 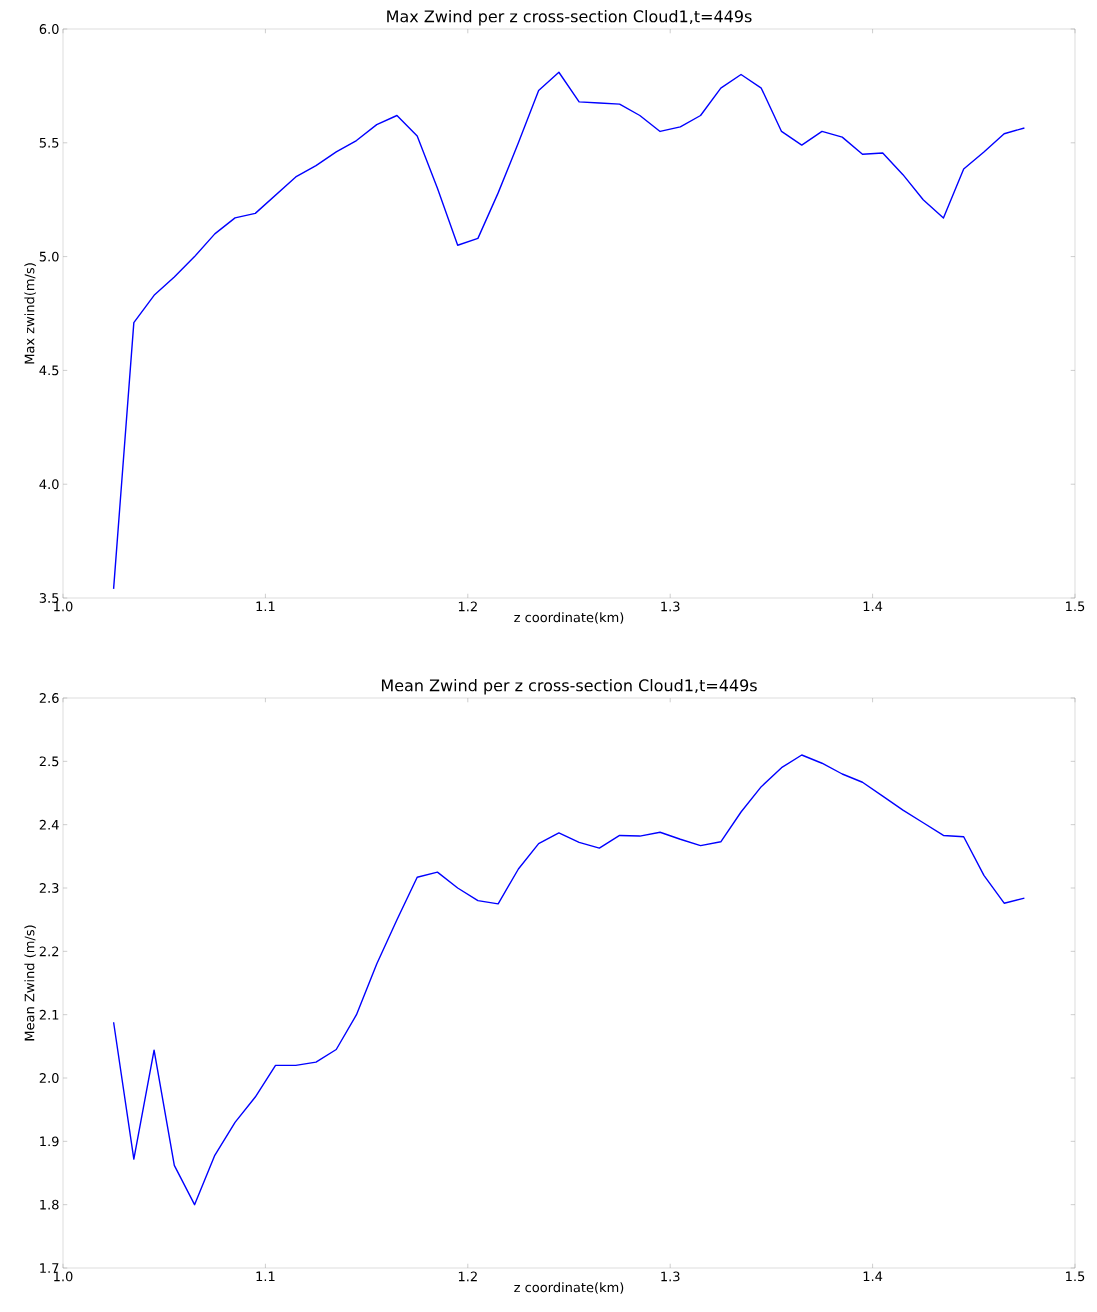 What do you see at coordinates (49, 1204) in the screenshot?
I see `y-tick-label: 1.8` at bounding box center [49, 1204].